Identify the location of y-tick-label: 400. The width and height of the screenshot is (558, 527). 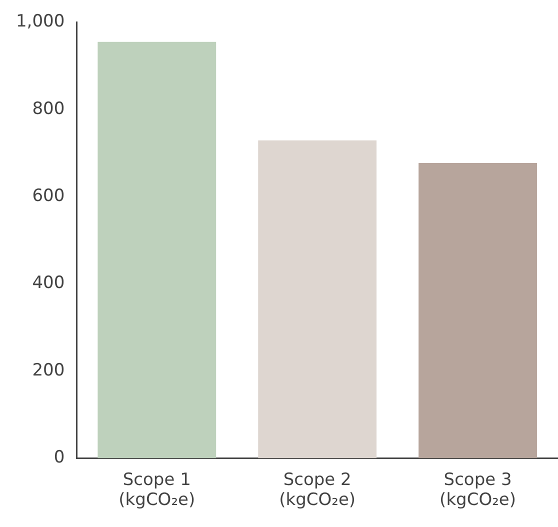
(48, 283).